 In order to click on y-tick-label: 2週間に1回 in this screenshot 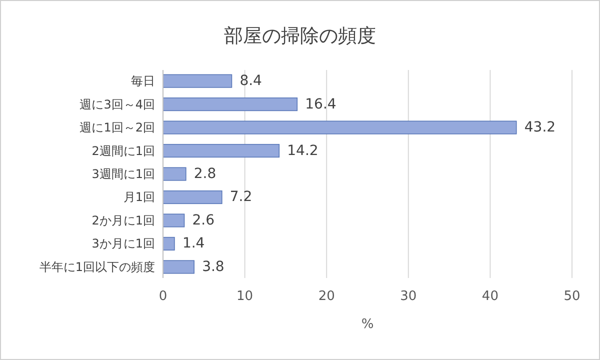, I will do `click(123, 151)`.